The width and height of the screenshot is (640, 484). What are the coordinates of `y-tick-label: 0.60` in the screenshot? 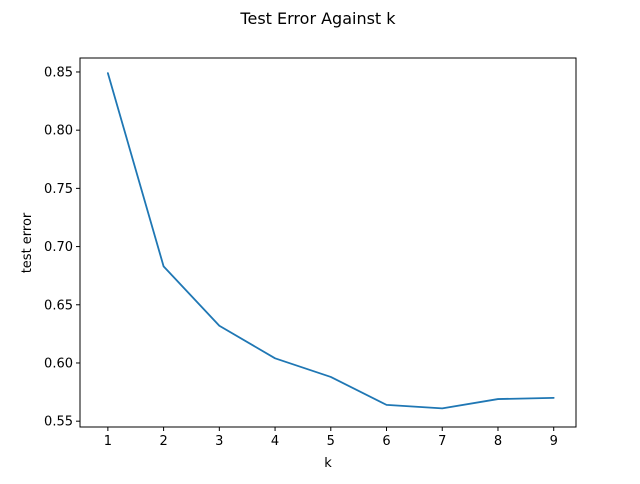 It's located at (58, 363).